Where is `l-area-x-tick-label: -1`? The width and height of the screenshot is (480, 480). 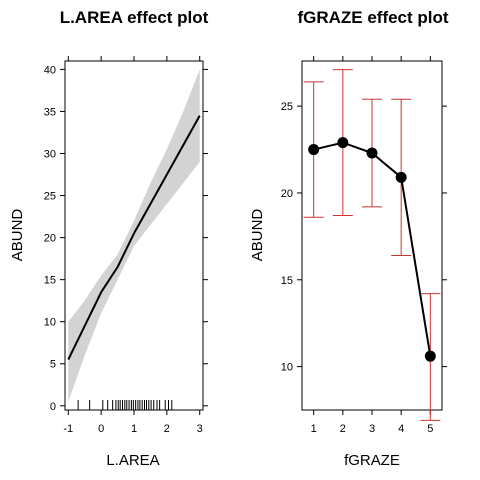 l-area-x-tick-label: -1 is located at coordinates (68, 429).